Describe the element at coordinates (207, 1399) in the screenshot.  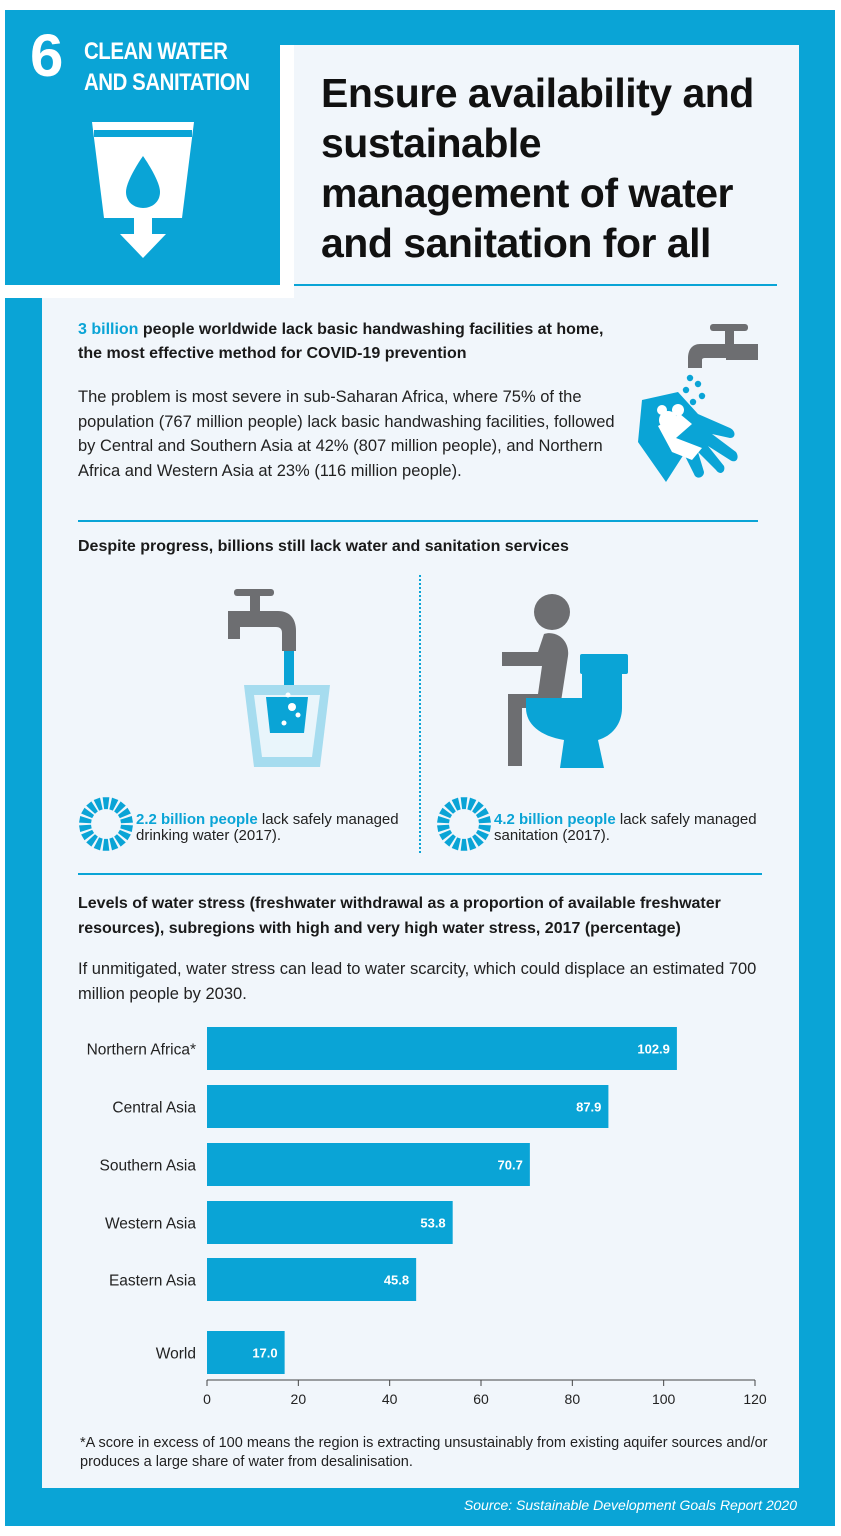
I see `x-tick-label: 0` at that location.